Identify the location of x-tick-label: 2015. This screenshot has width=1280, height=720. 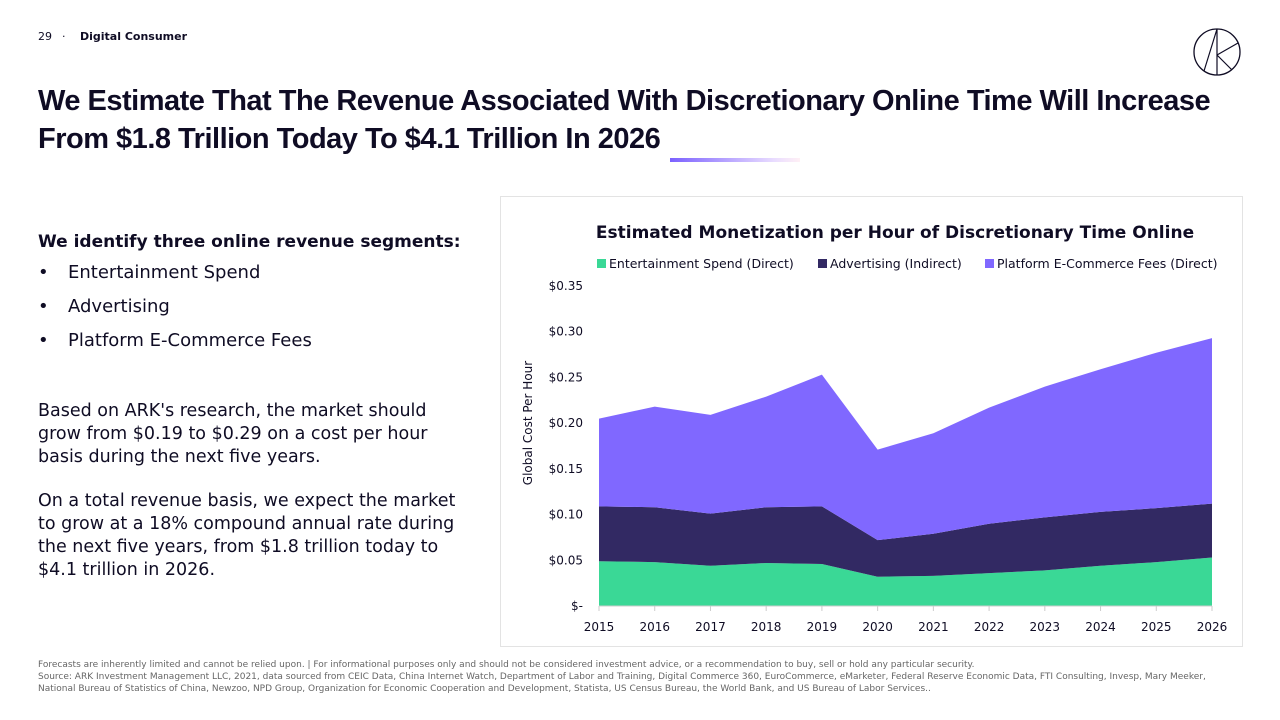
(599, 627).